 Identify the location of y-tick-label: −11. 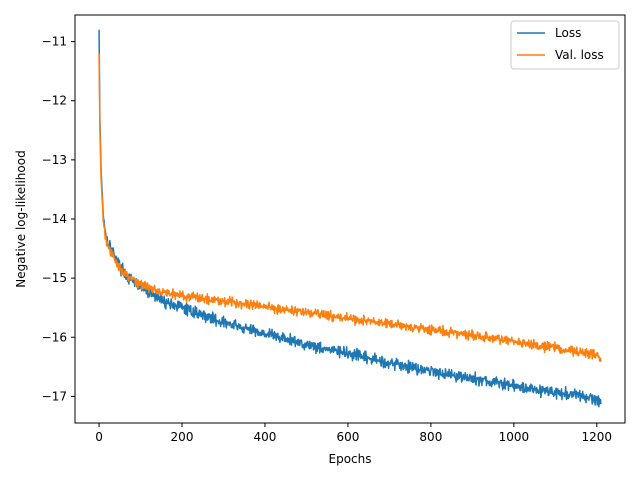
(54, 42).